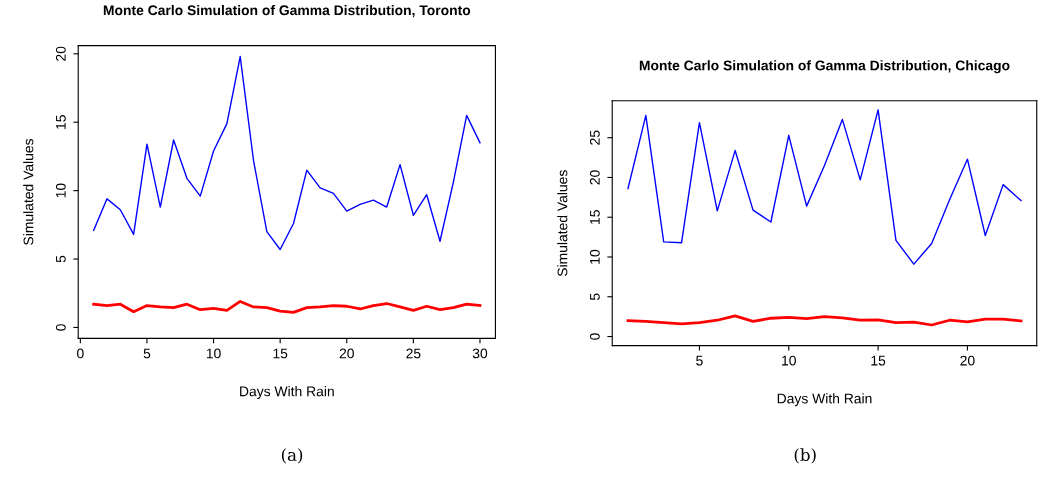  What do you see at coordinates (287, 11) in the screenshot?
I see `chart-title: Monte Carlo Simulation of Gamma Distribution, Toronto` at bounding box center [287, 11].